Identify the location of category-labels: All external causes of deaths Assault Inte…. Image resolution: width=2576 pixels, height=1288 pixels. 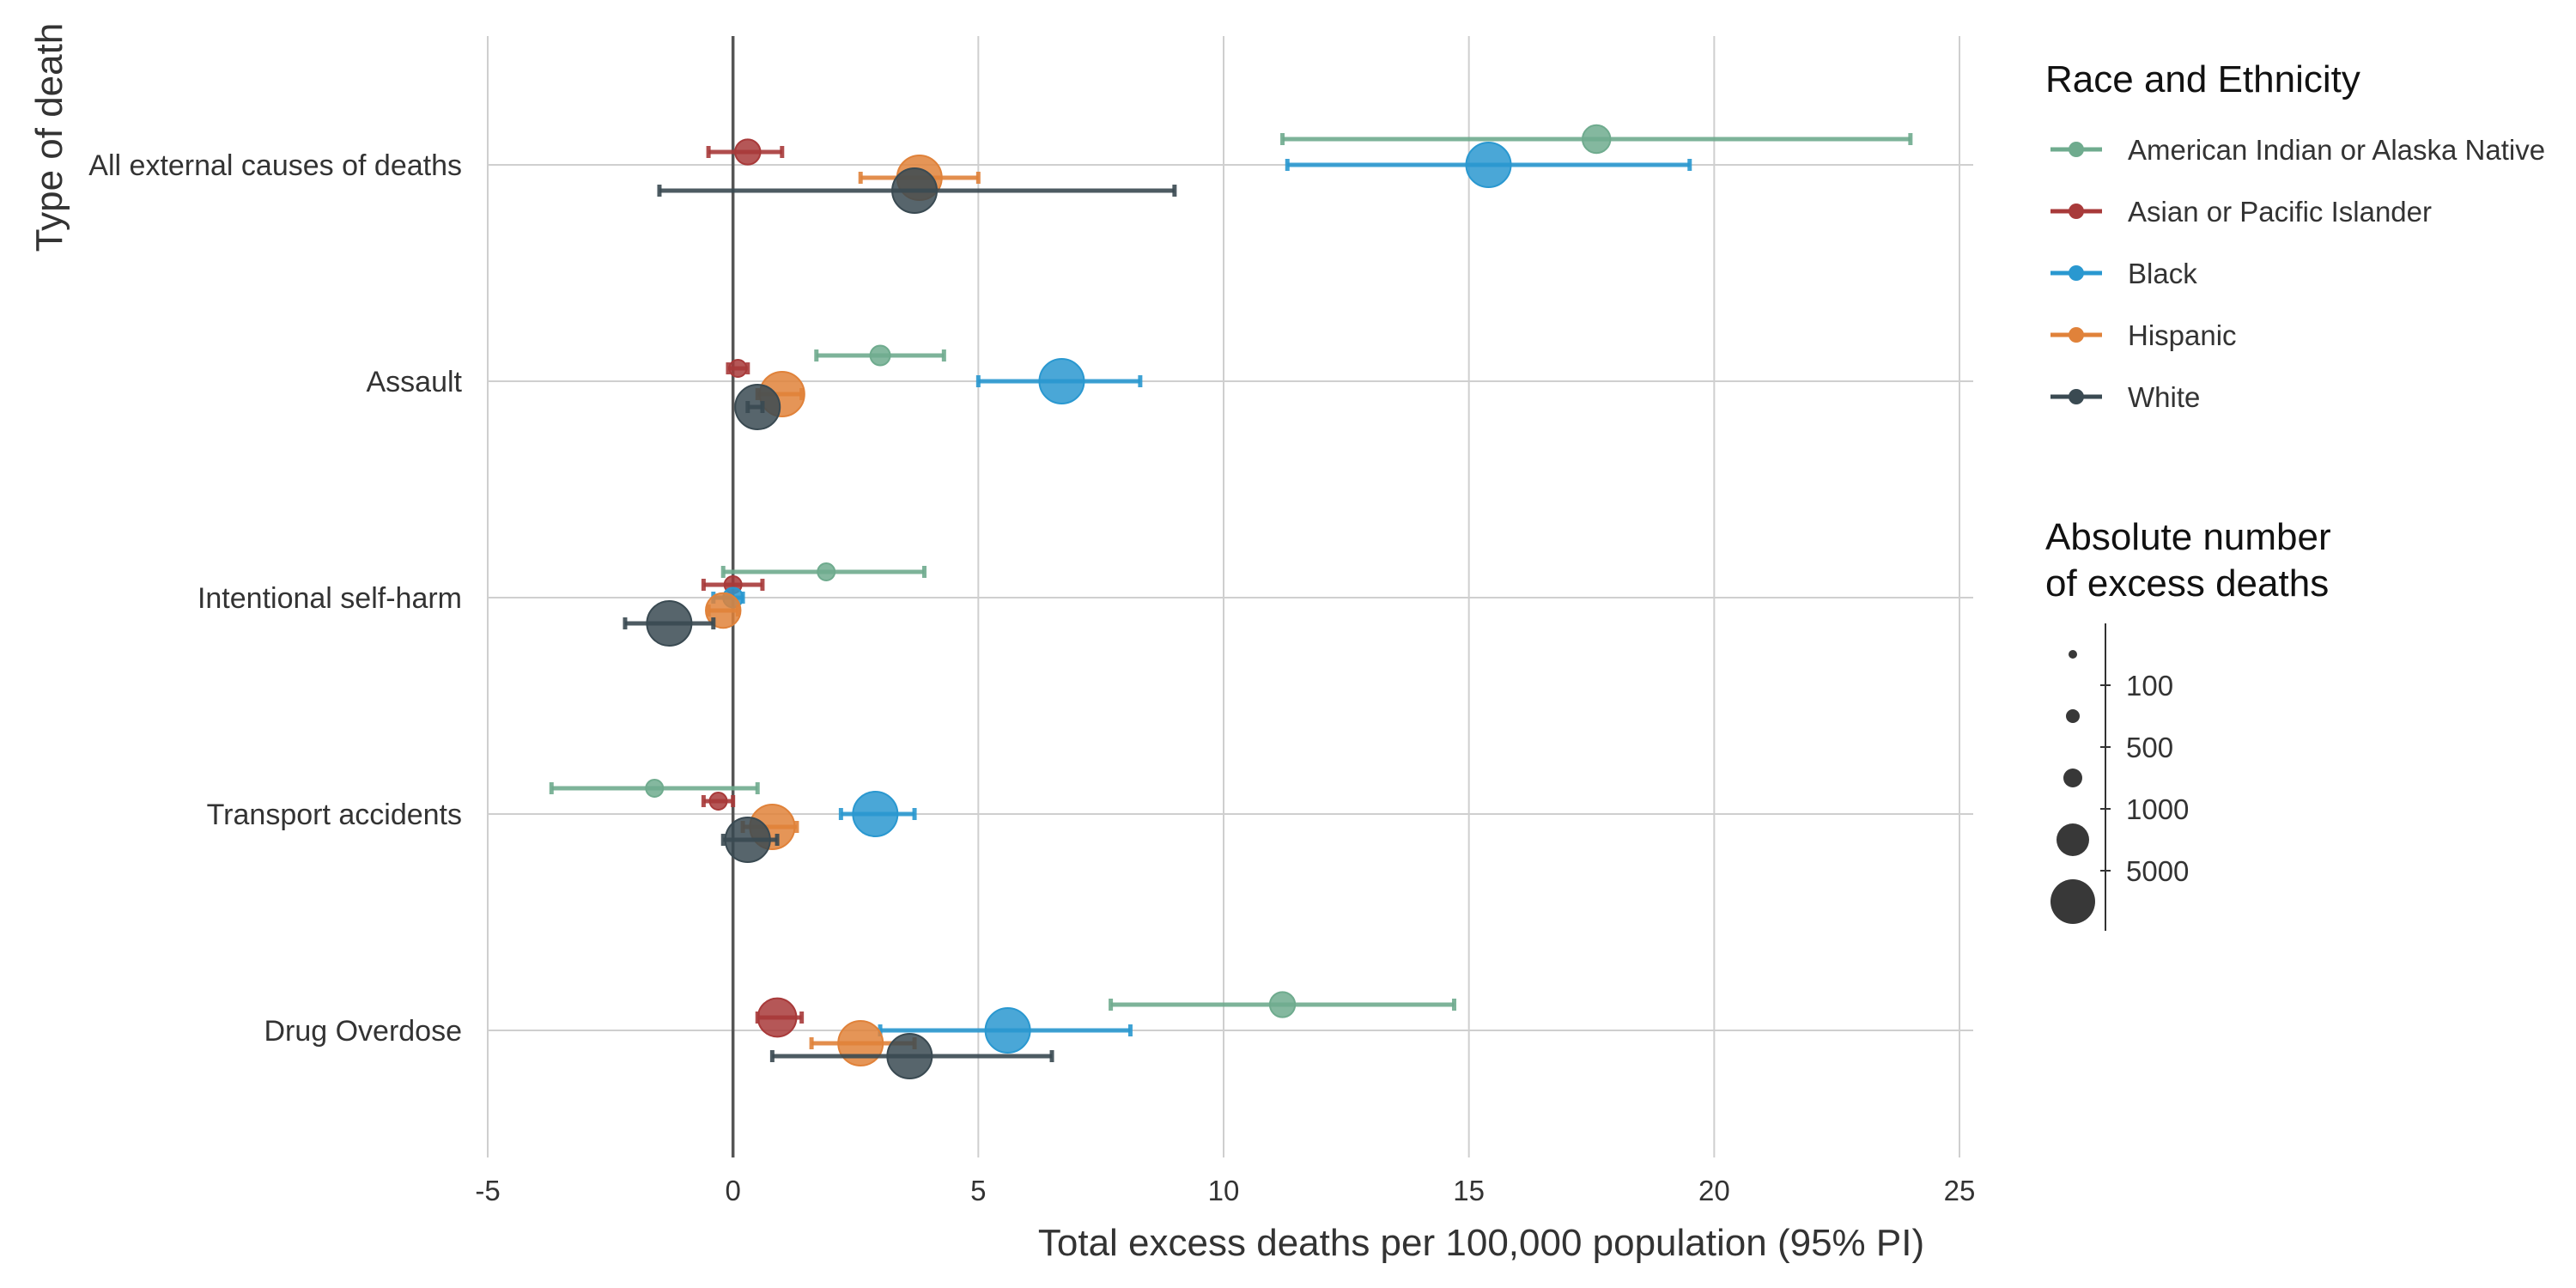
(275, 598).